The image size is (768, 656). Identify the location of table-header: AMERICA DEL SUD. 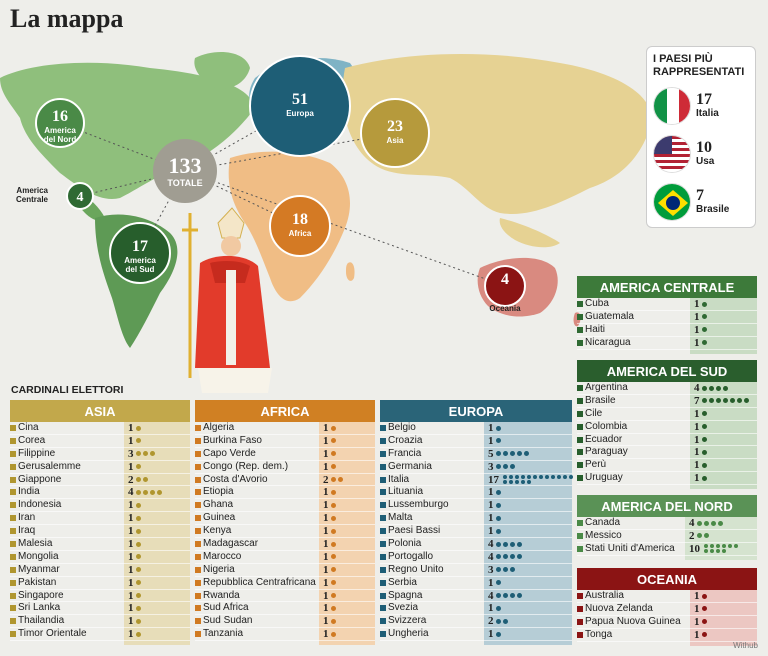
(667, 371).